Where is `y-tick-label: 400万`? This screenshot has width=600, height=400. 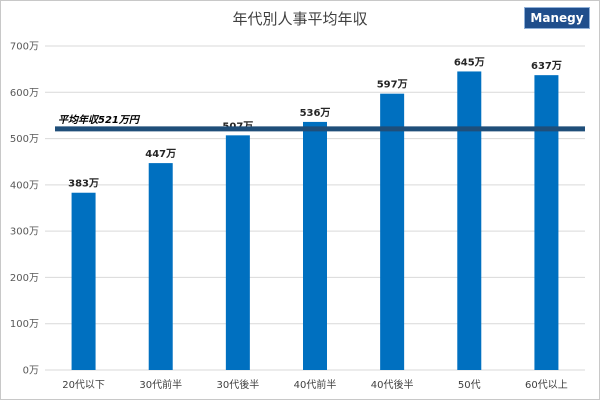
y-tick-label: 400万 is located at coordinates (24, 185).